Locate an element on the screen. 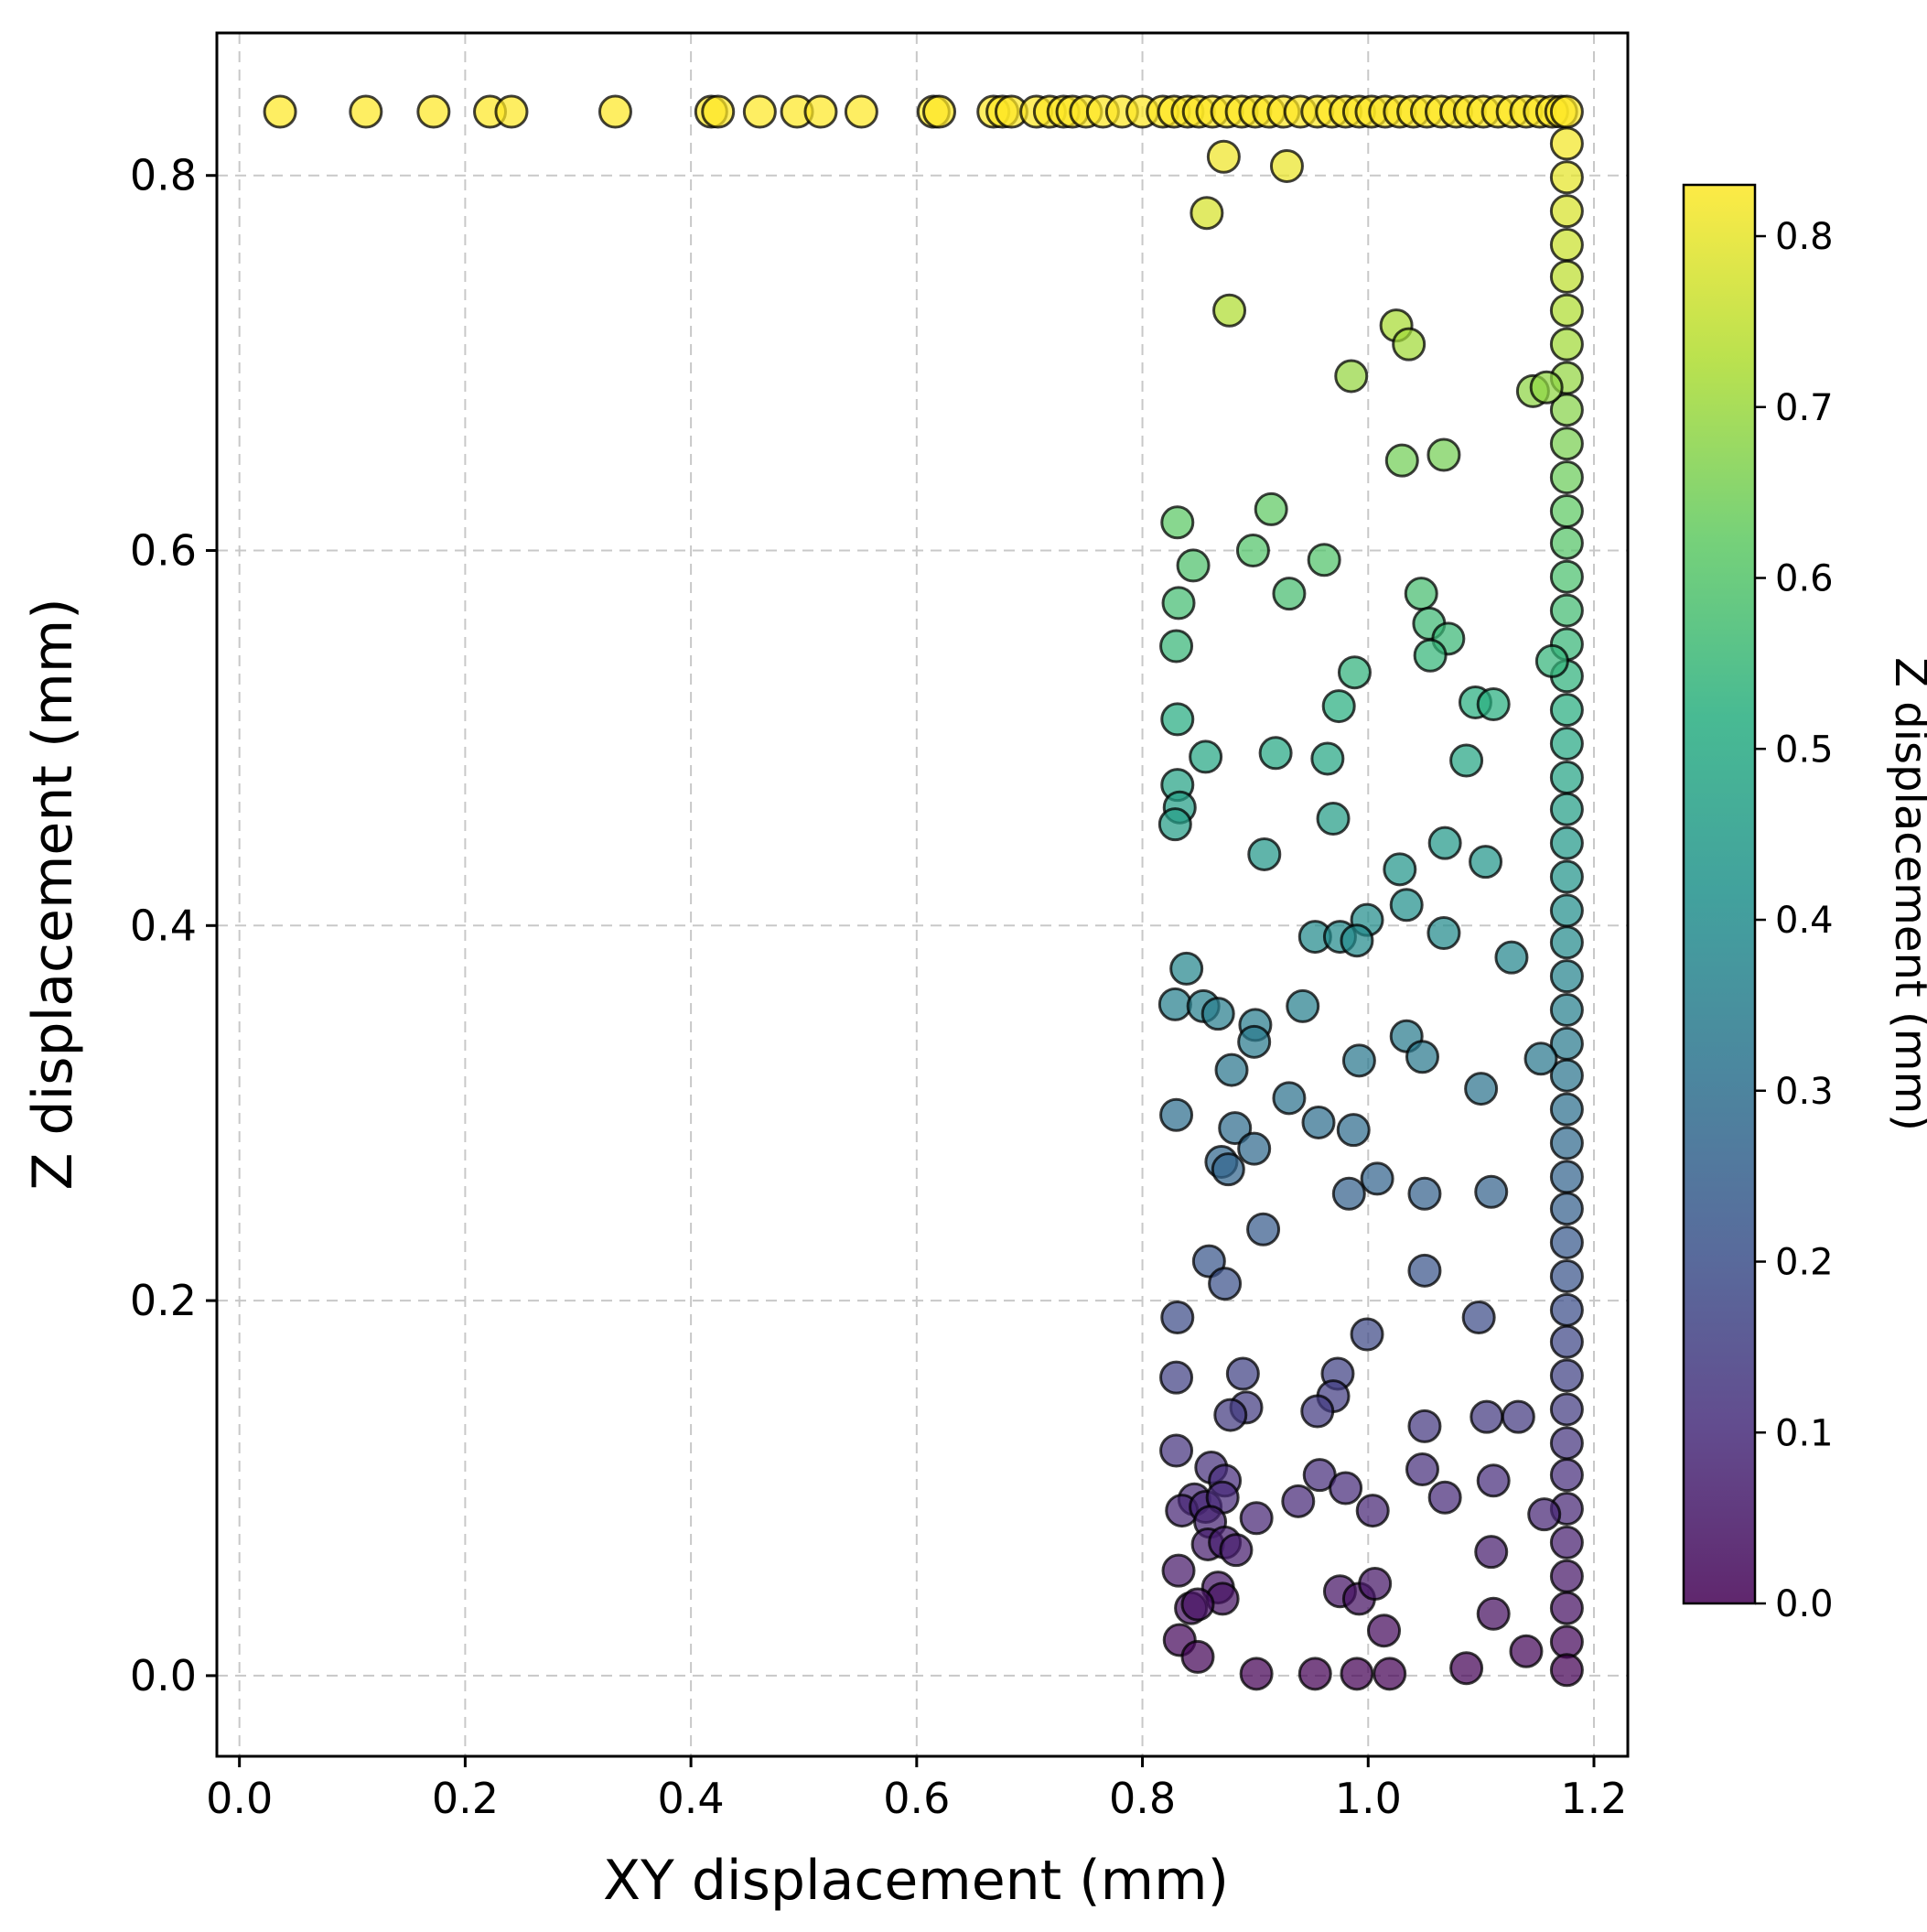 The image size is (1927, 1932). colorbar-tick-label: 0.4 is located at coordinates (1804, 921).